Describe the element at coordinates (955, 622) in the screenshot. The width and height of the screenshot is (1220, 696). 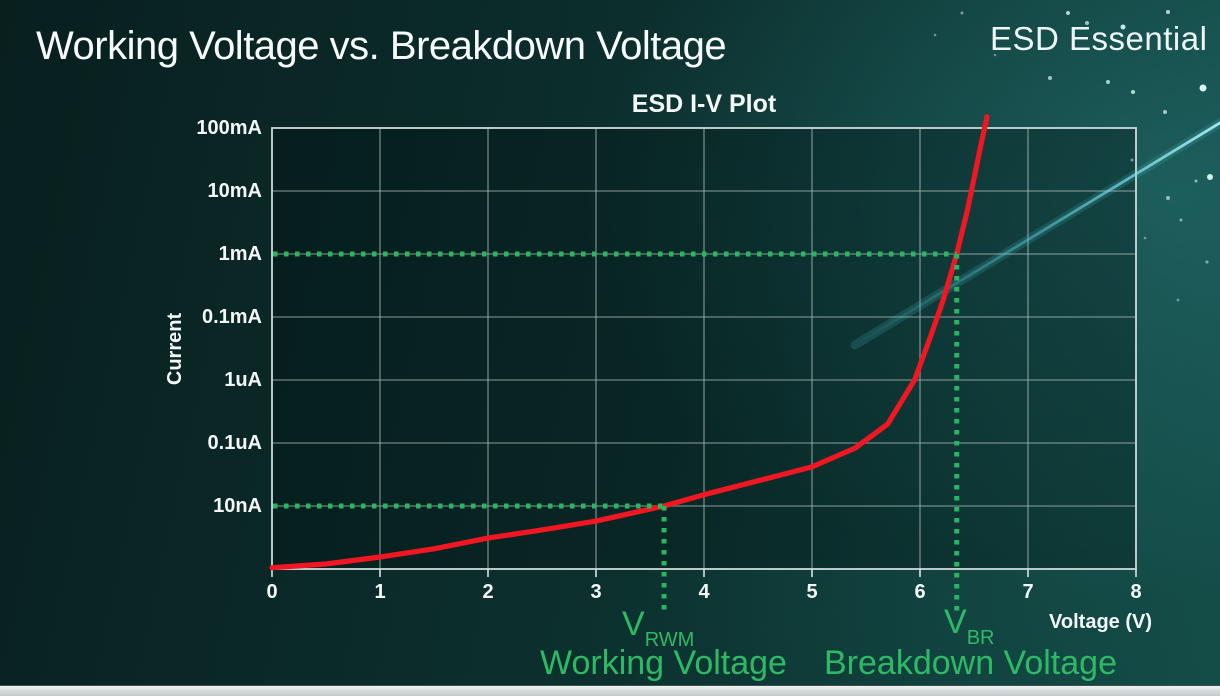
I see `vbr-symbol: V` at that location.